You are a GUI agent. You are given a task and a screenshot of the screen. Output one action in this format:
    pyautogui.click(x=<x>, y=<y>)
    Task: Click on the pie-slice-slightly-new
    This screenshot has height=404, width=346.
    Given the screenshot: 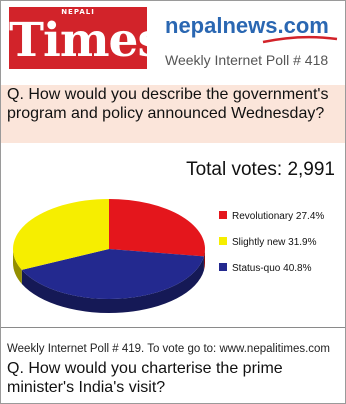 What is the action you would take?
    pyautogui.click(x=61, y=234)
    